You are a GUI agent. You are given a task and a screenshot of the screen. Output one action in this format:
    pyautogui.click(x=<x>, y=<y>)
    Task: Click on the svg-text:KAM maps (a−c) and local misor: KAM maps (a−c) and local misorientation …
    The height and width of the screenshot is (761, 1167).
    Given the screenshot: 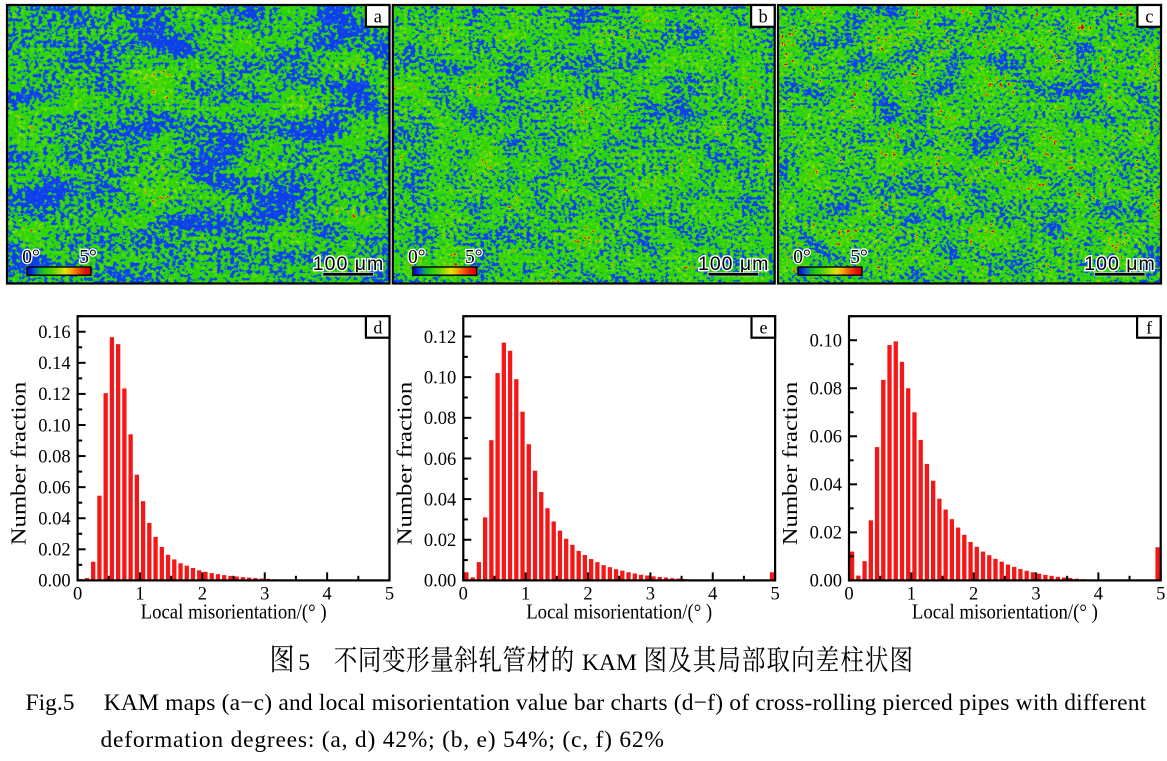 What is the action you would take?
    pyautogui.click(x=625, y=703)
    